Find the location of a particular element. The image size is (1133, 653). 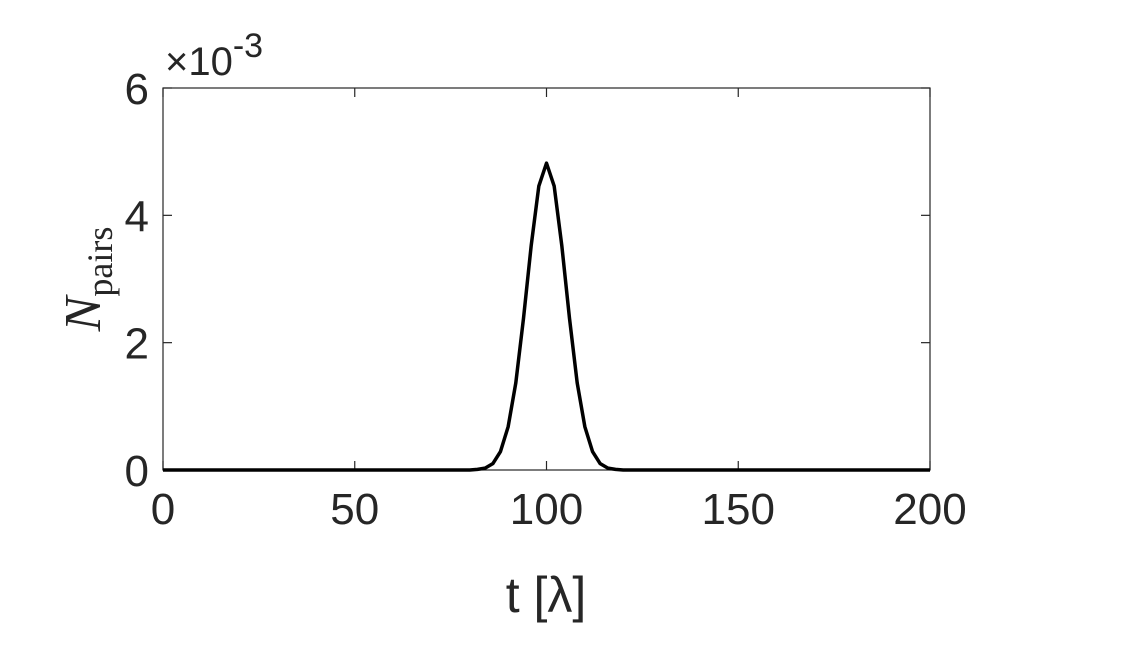

y-axis-label-text: Npairs is located at coordinates (87, 280).